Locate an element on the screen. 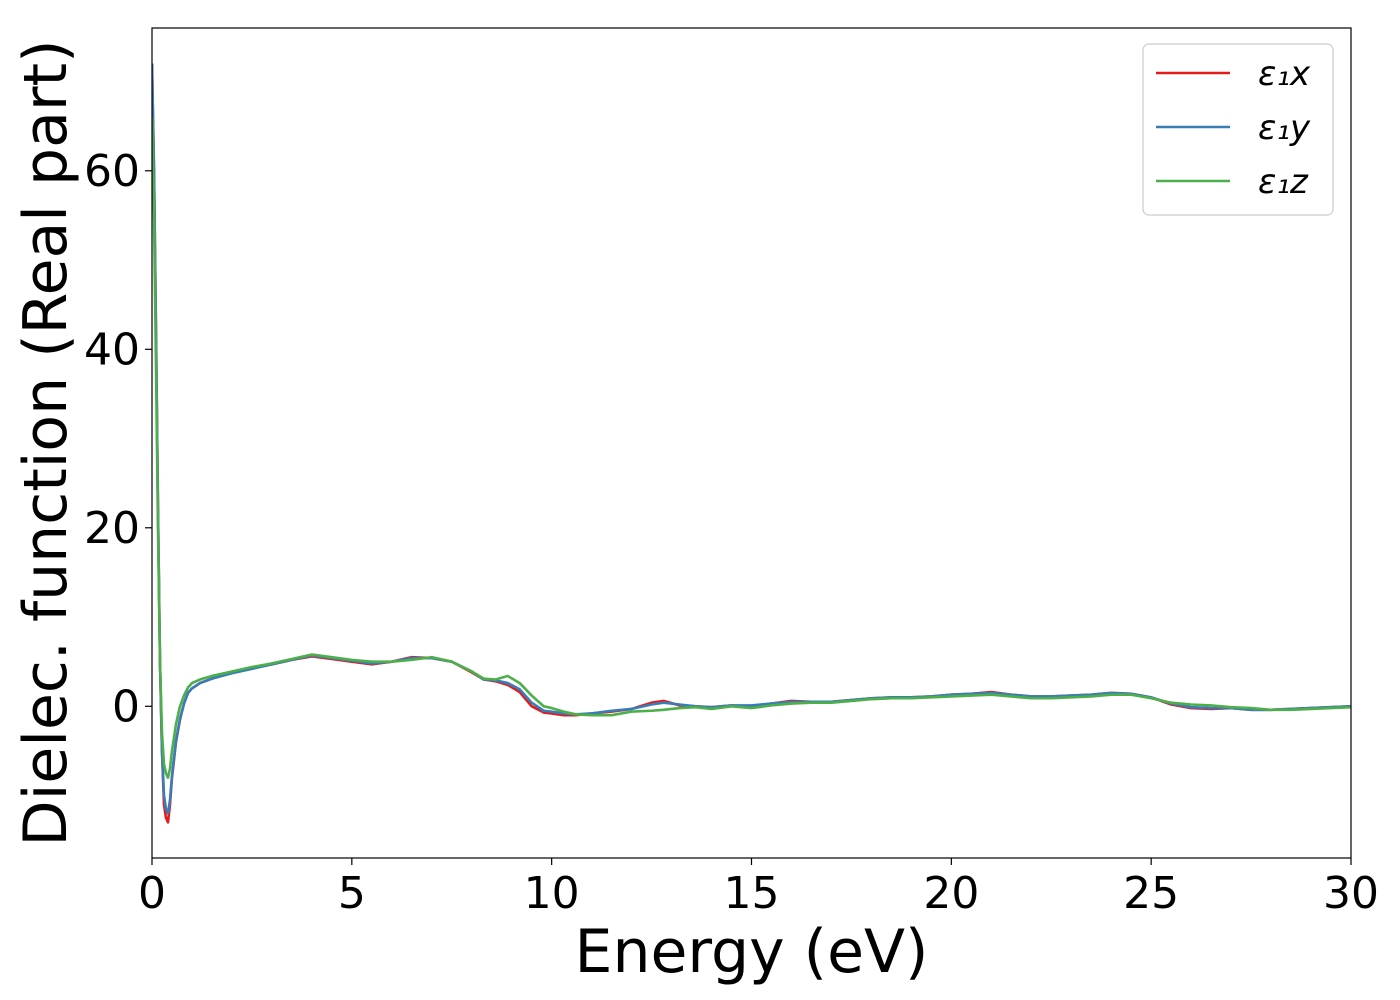 Image resolution: width=1400 pixels, height=1000 pixels. legend-label-2: ε₁z is located at coordinates (1283, 182).